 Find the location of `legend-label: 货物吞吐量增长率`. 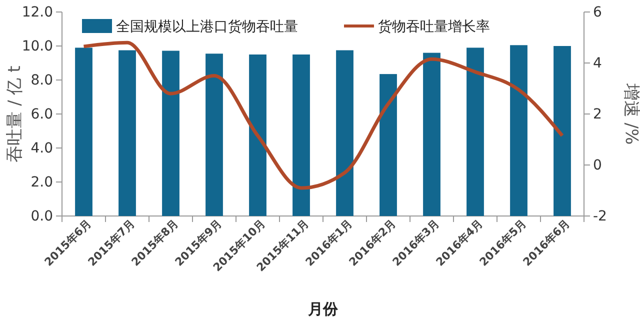

legend-label: 货物吞吐量增长率 is located at coordinates (434, 27).